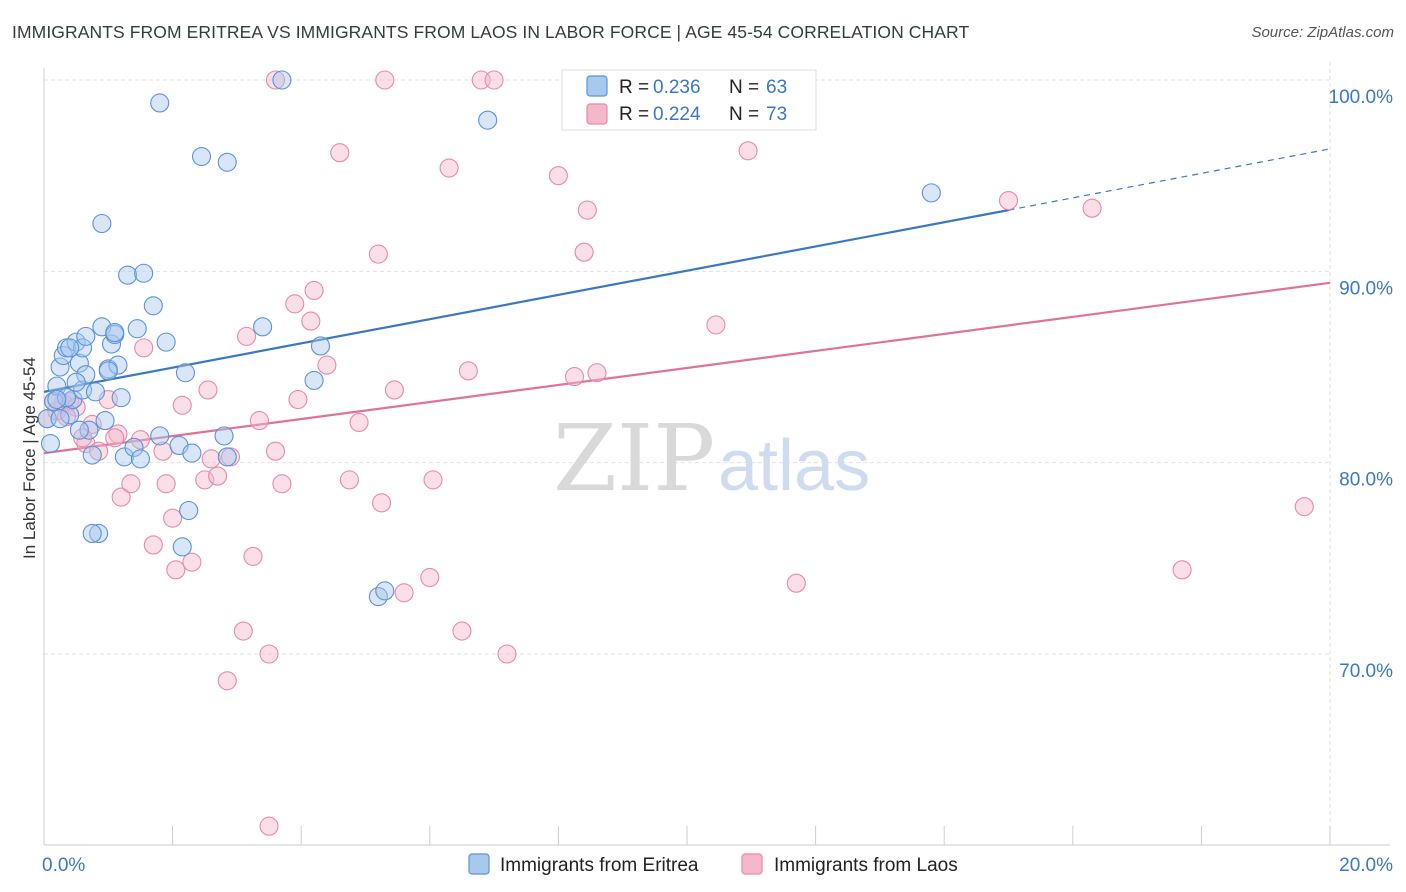 This screenshot has height=892, width=1406. I want to click on stats-r-value-eritrea: 0.236, so click(677, 87).